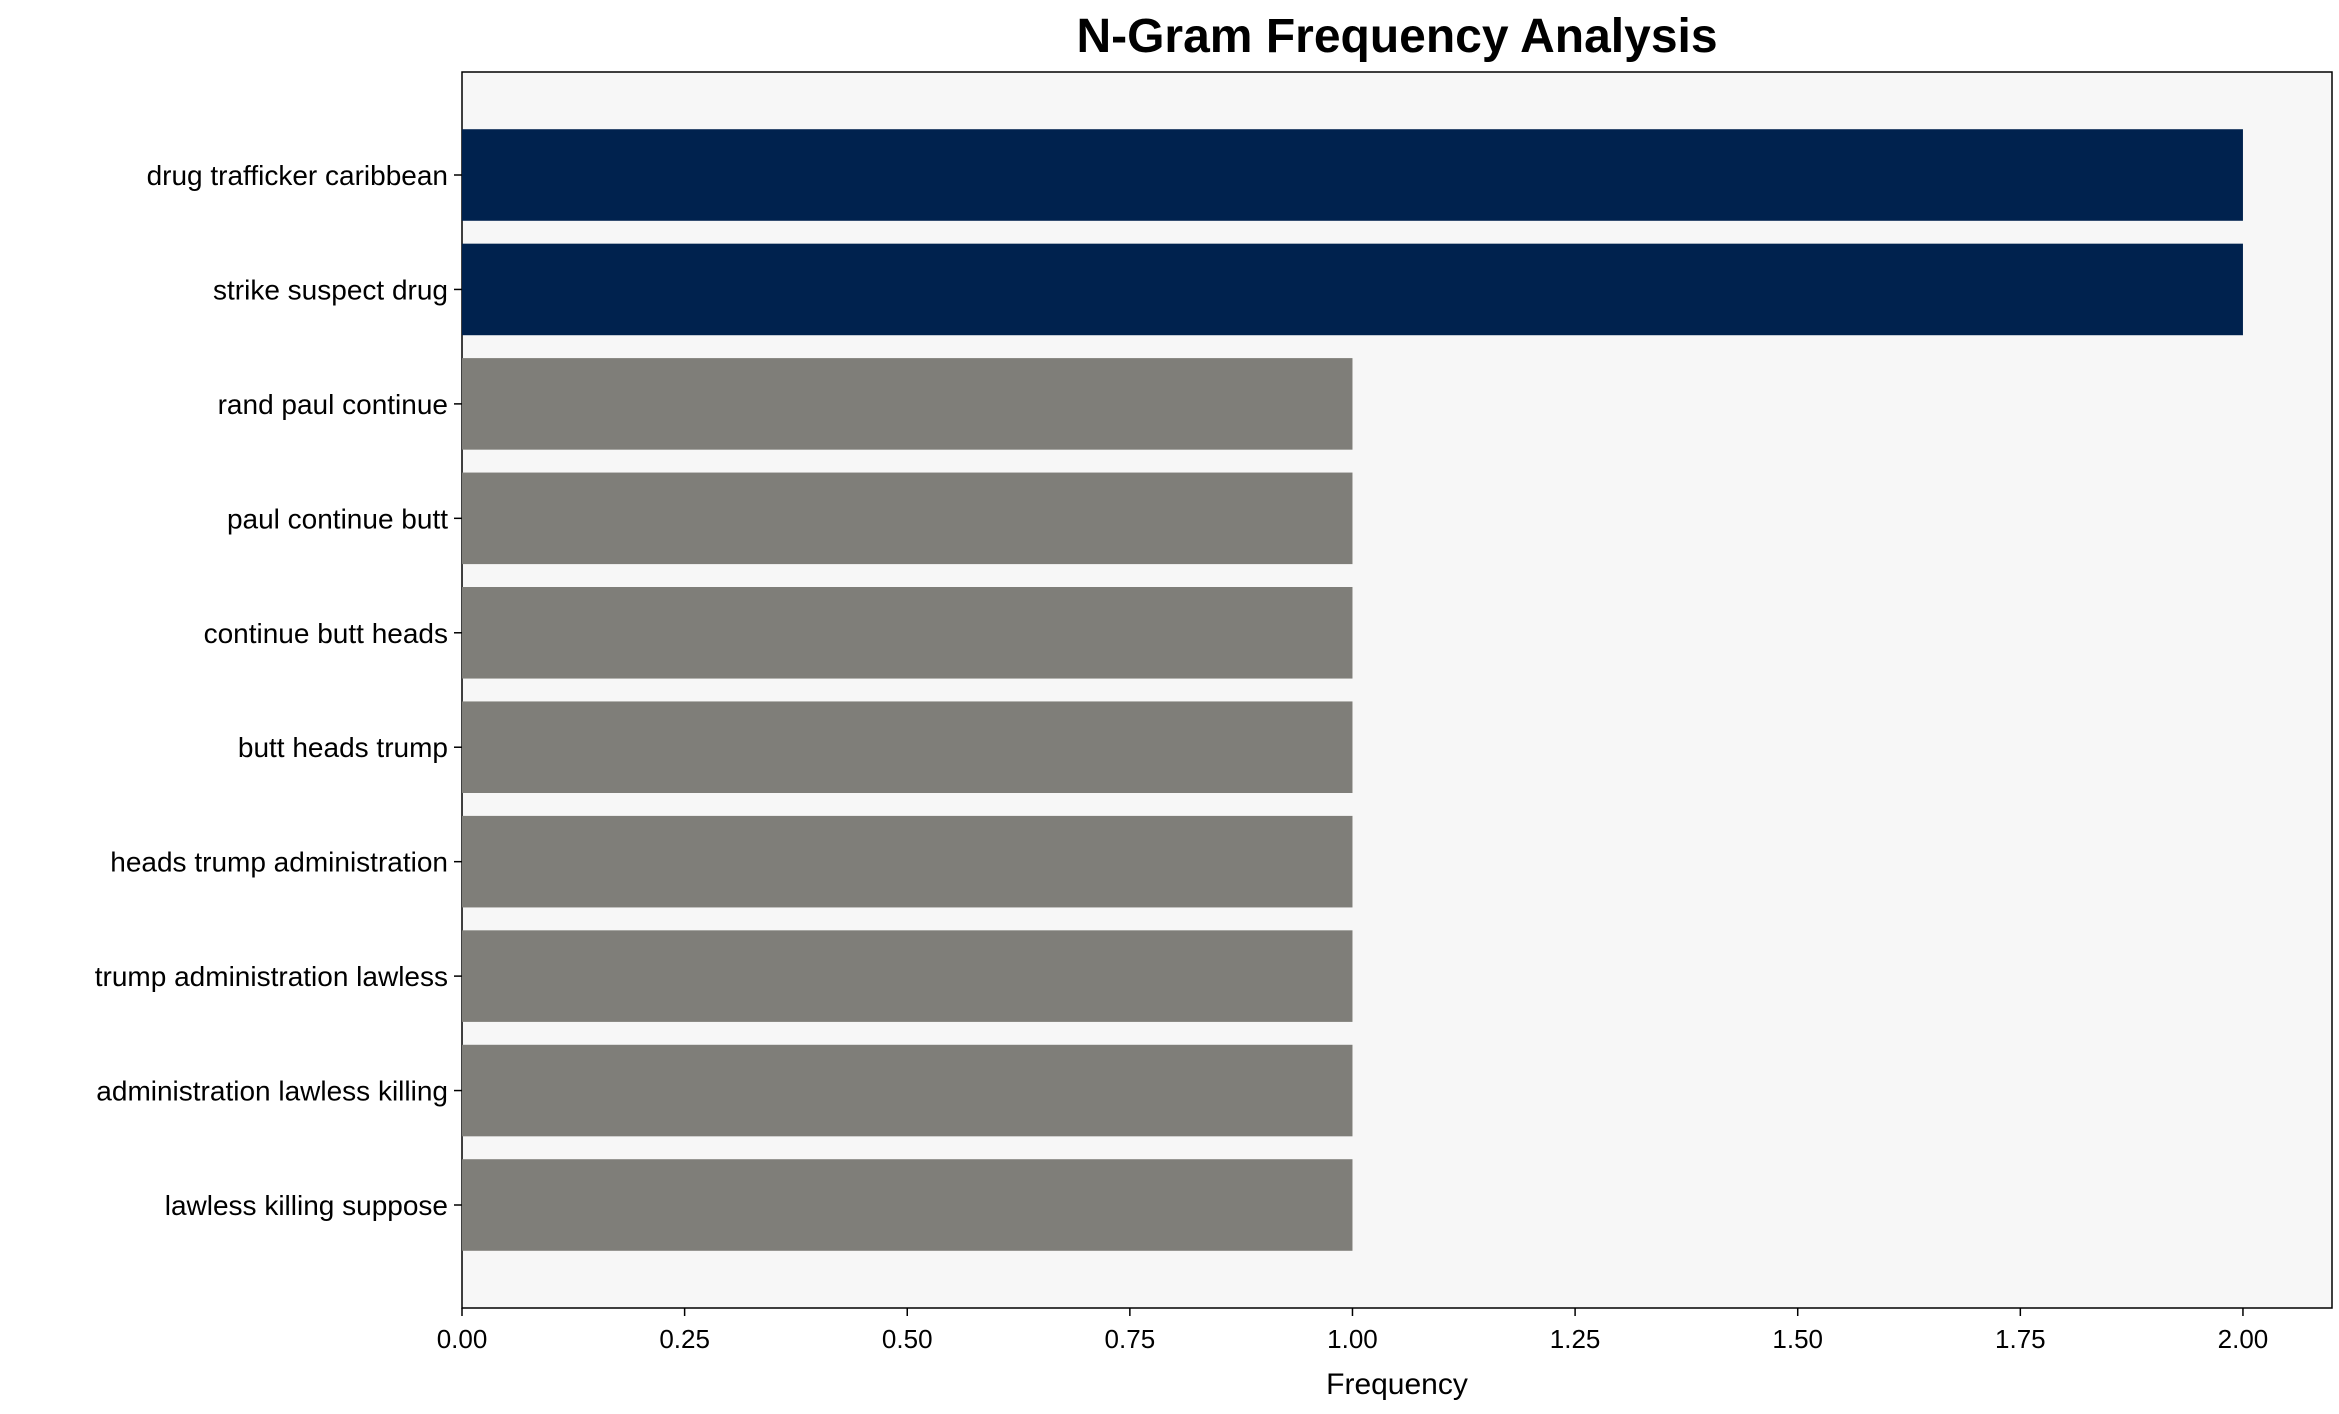 This screenshot has width=2339, height=1414. I want to click on chart-title: N-Gram Frequency Analysis, so click(1396, 36).